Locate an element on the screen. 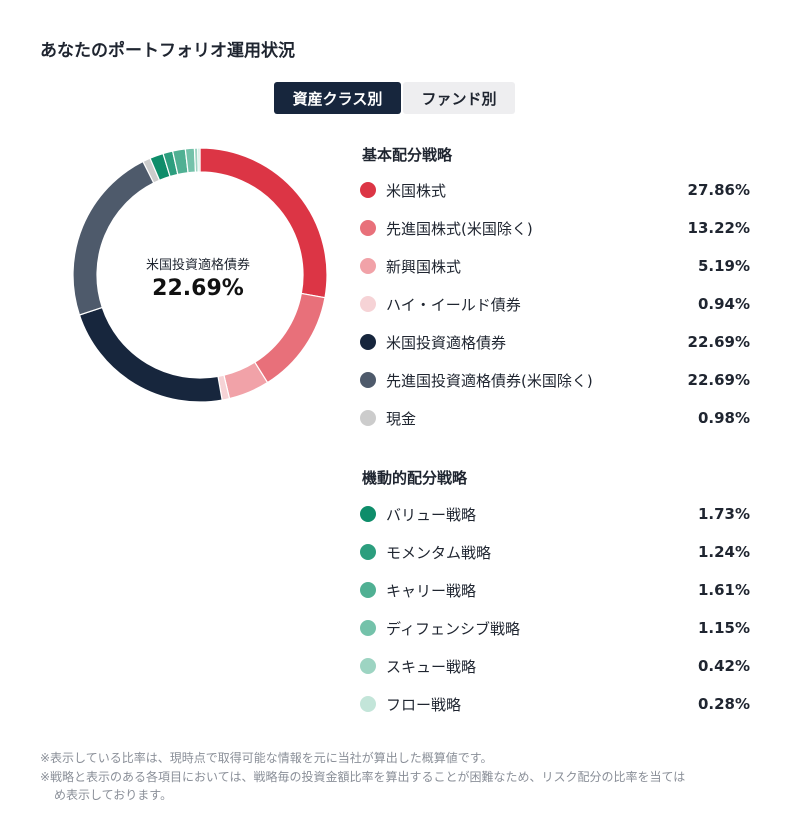 The height and width of the screenshot is (834, 795). legend-item: フロー戦略 0.28% is located at coordinates (555, 704).